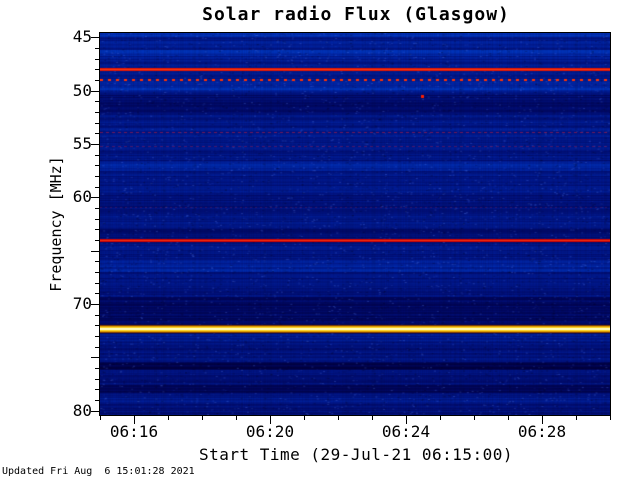  What do you see at coordinates (356, 454) in the screenshot?
I see `x-axis-title: Start Time (29-Jul-21 06:15:00)` at bounding box center [356, 454].